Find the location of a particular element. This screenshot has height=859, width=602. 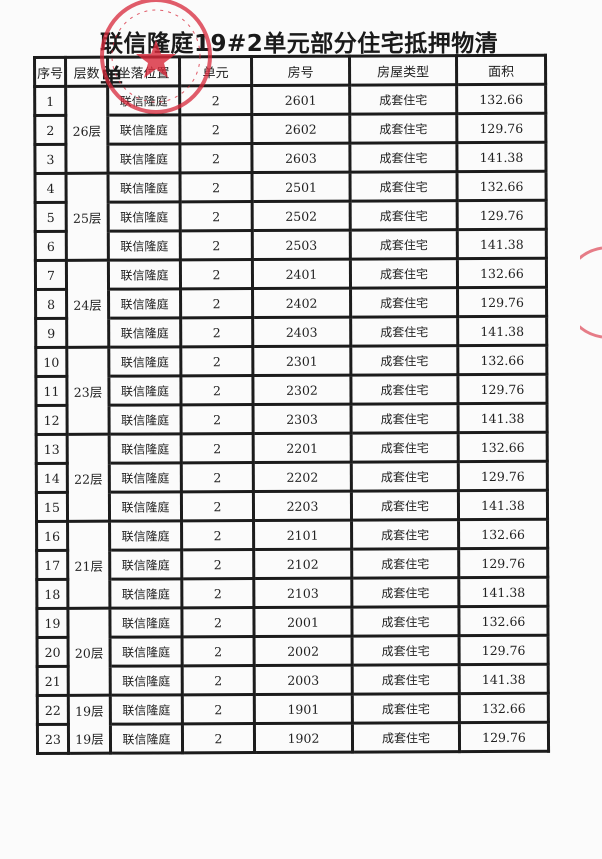

table-row: 22 19层 联信隆庭 2 1901 成套住宅 132.66 is located at coordinates (293, 709).